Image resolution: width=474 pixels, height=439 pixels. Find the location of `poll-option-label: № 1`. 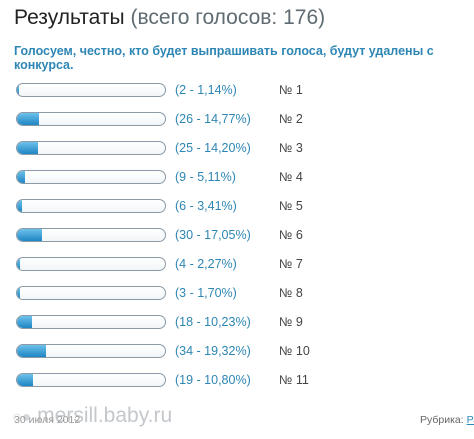

poll-option-label: № 1 is located at coordinates (291, 90).